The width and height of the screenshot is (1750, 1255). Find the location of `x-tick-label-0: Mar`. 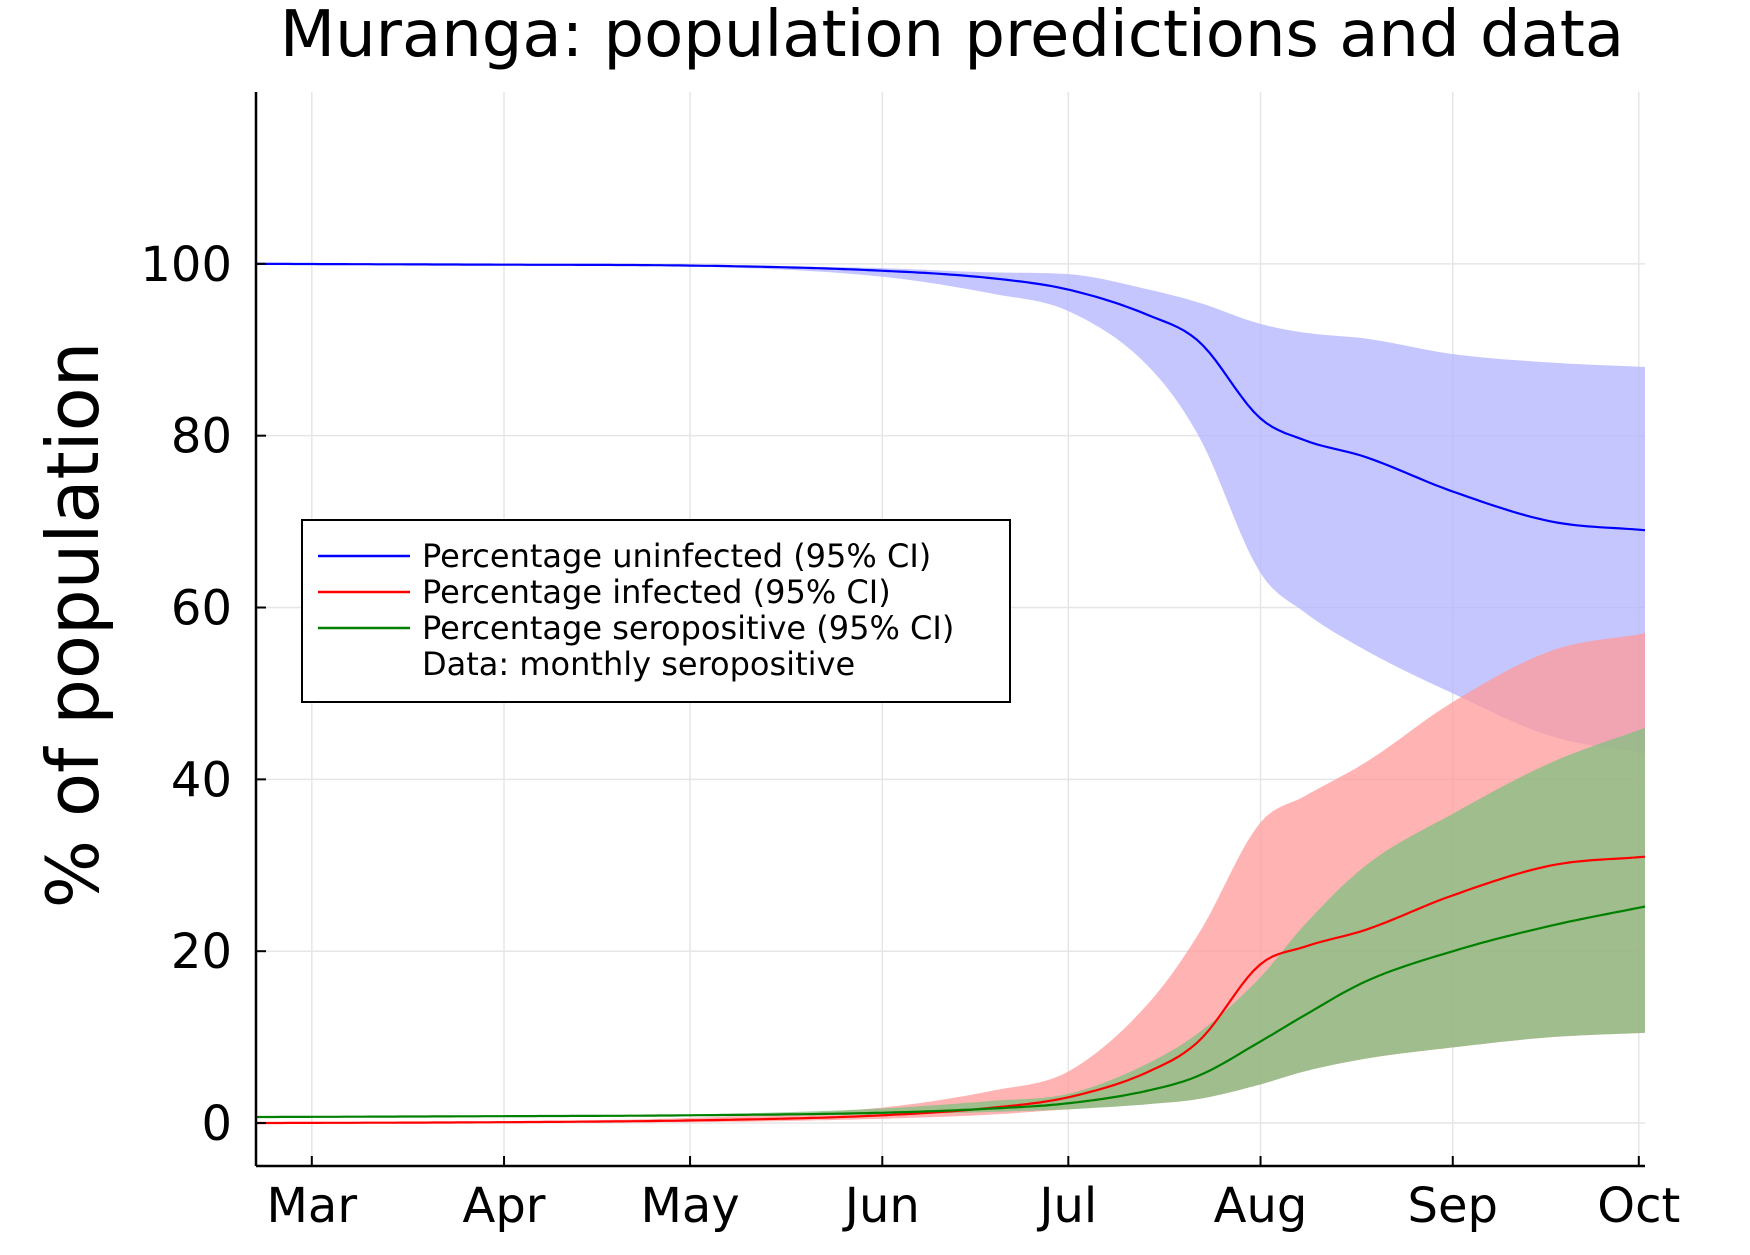

x-tick-label-0: Mar is located at coordinates (312, 1206).